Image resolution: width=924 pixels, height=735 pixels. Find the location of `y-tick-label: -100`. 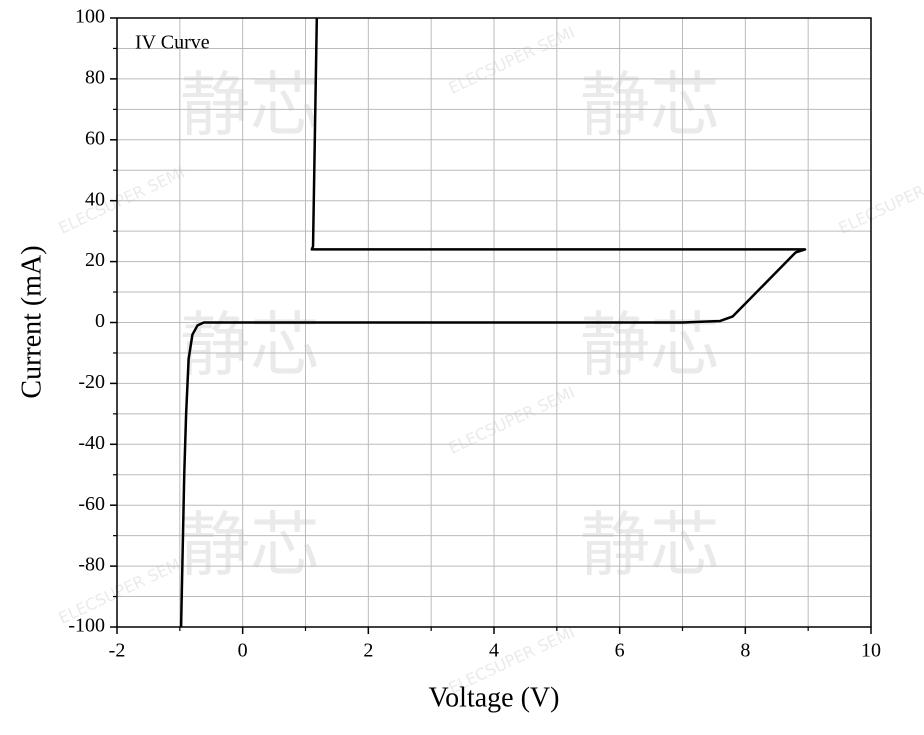

y-tick-label: -100 is located at coordinates (86, 626).